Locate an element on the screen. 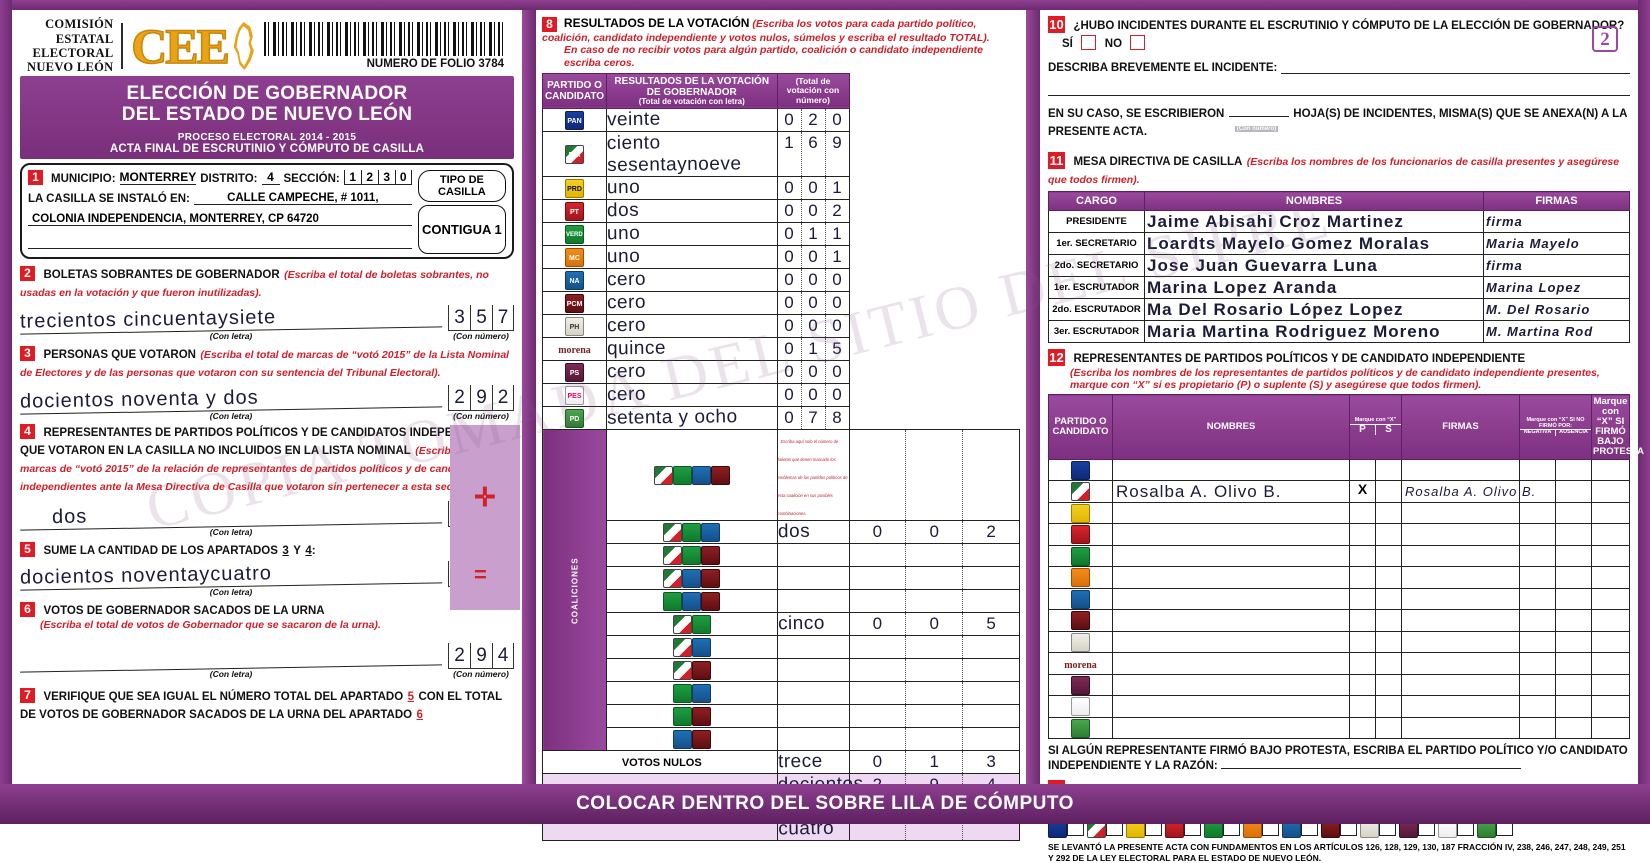 The width and height of the screenshot is (1650, 863). section-2-numero: 3 5 7 is located at coordinates (481, 317).